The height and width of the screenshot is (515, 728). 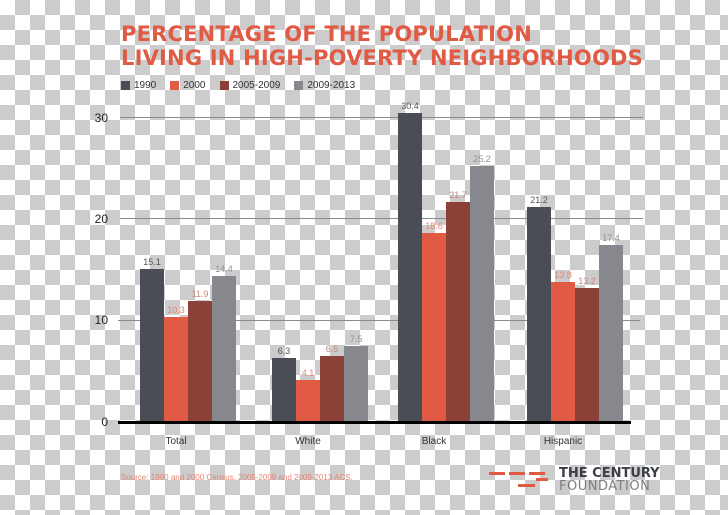 I want to click on bar-hispanic-1990, so click(x=539, y=314).